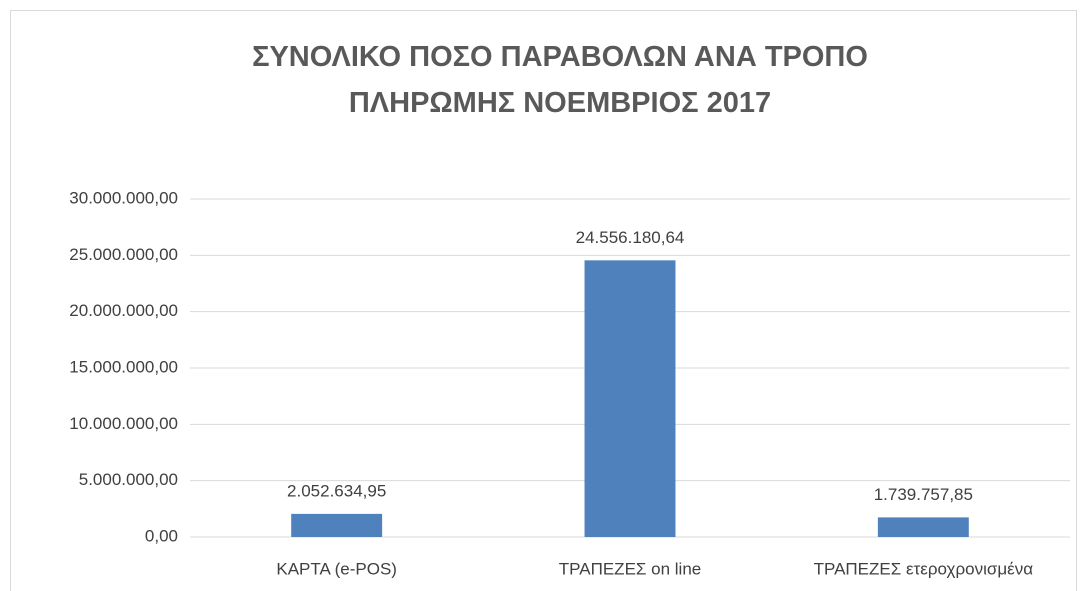 The height and width of the screenshot is (591, 1088). Describe the element at coordinates (161, 535) in the screenshot. I see `y-tick-label: 0,00` at that location.